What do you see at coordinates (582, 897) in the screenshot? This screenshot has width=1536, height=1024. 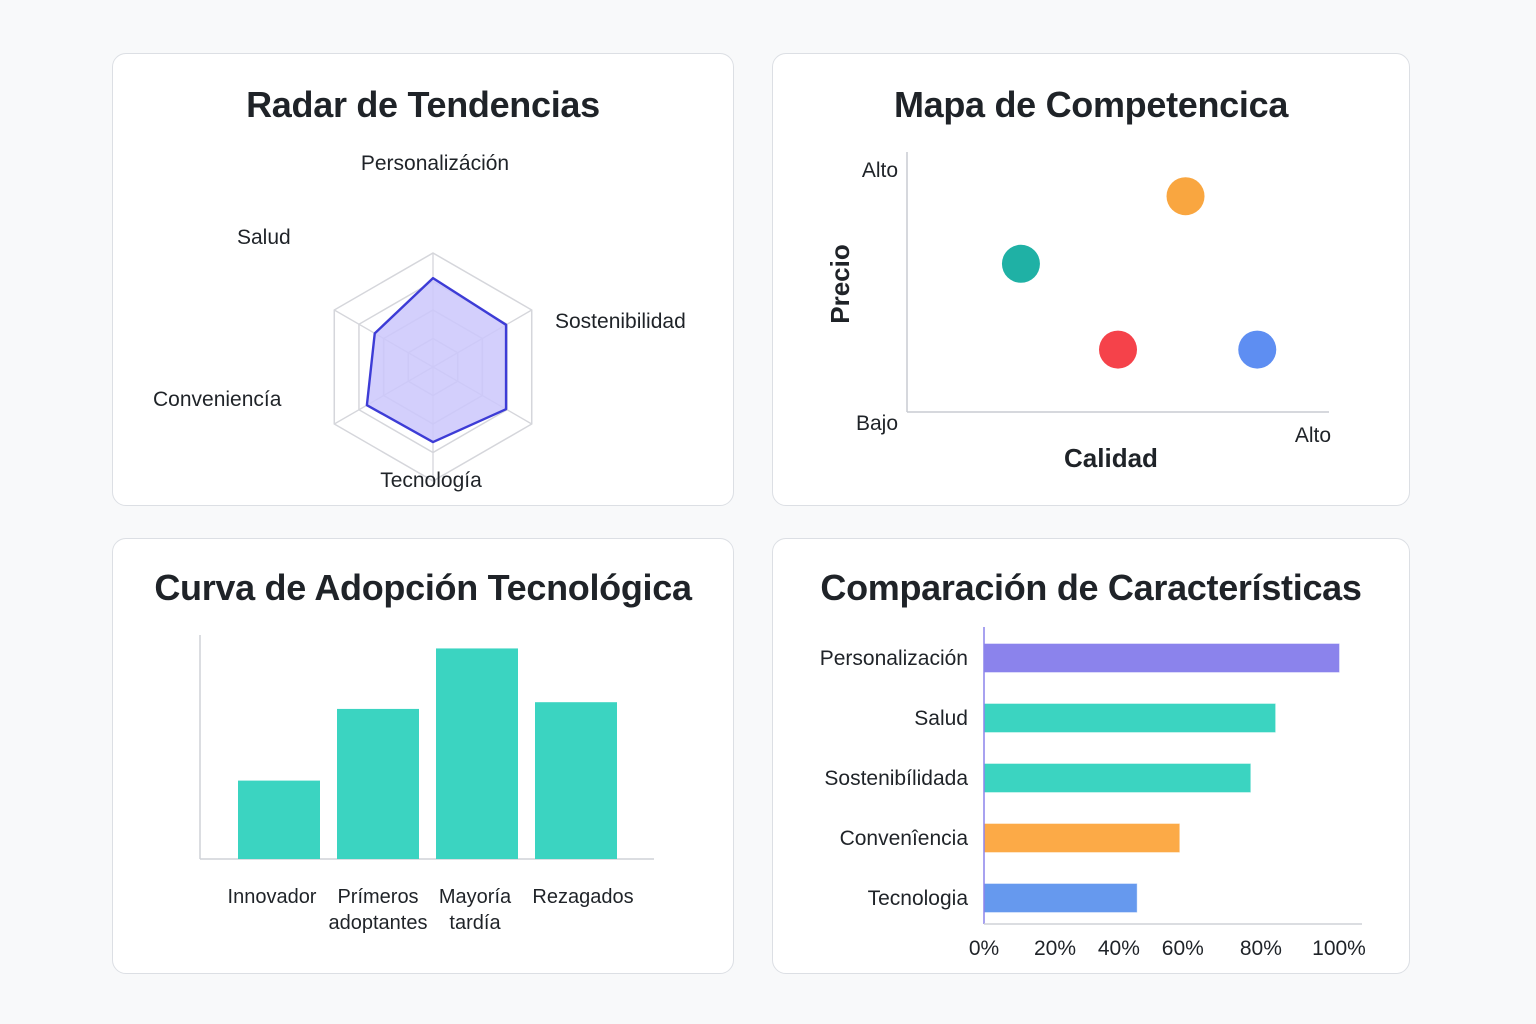 I see `bar-category-label: Rezagados` at bounding box center [582, 897].